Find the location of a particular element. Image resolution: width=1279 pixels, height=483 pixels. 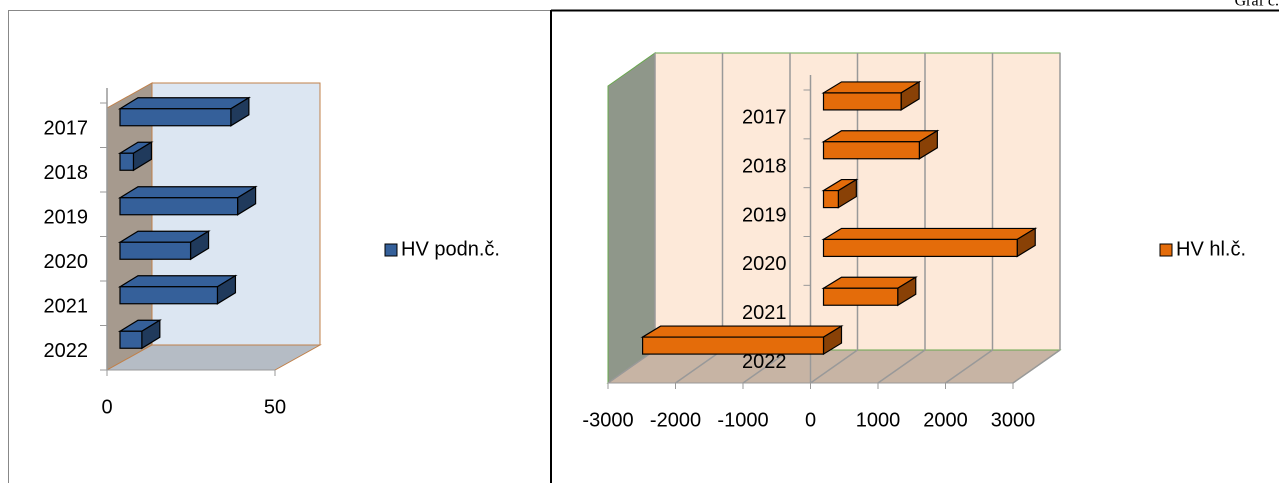

x-tick-label: -2000 is located at coordinates (675, 420).